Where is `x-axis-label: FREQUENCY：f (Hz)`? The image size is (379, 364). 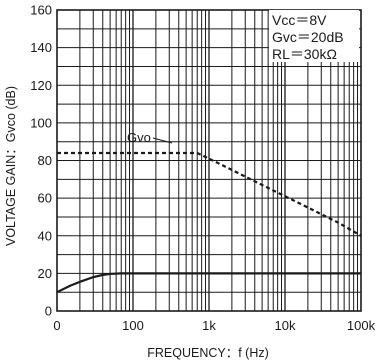 x-axis-label: FREQUENCY：f (Hz) is located at coordinates (208, 353).